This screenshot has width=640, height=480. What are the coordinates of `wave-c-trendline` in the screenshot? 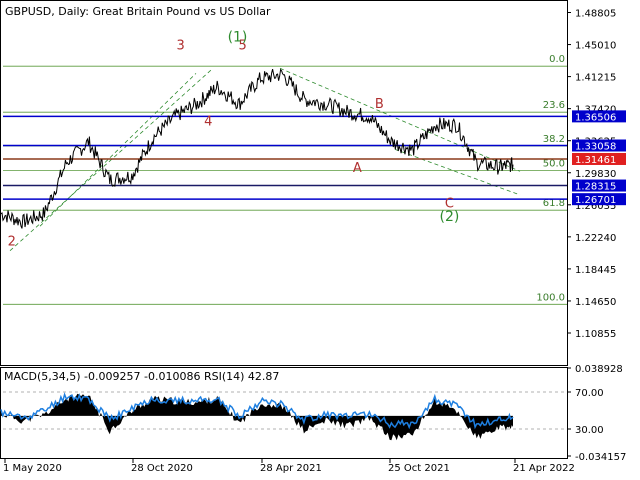 It's located at (457, 172).